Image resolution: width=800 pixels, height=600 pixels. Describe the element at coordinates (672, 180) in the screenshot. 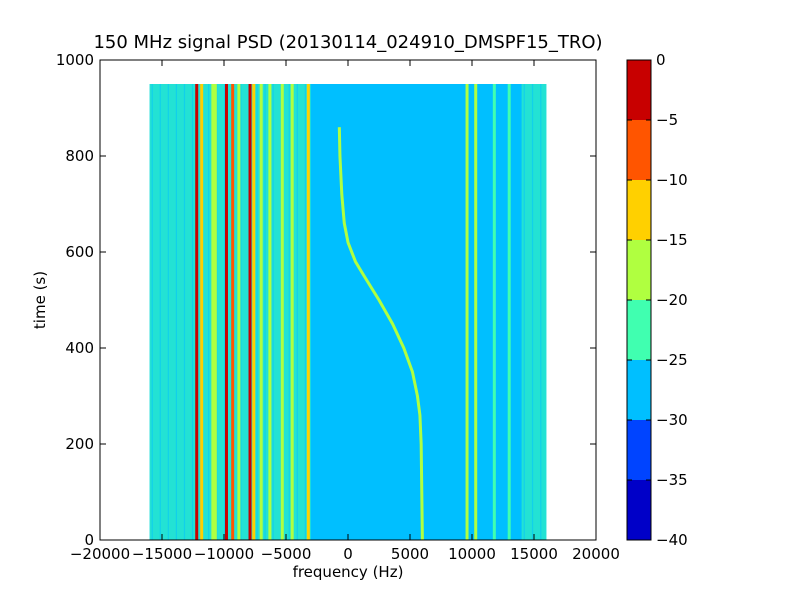

I see `colorbar-tick-label: −10` at that location.